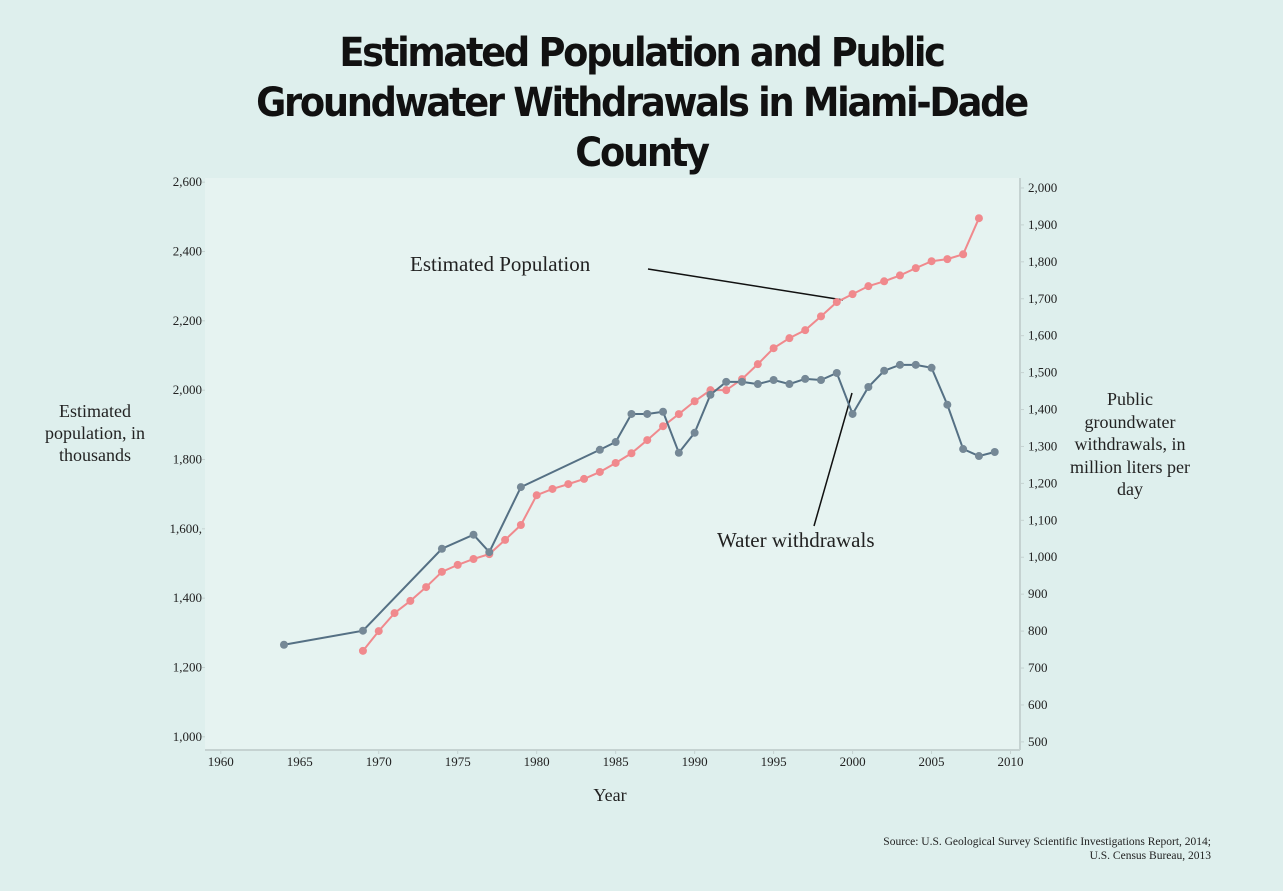 This screenshot has width=1283, height=891. I want to click on y2-tick-label: 500, so click(1038, 741).